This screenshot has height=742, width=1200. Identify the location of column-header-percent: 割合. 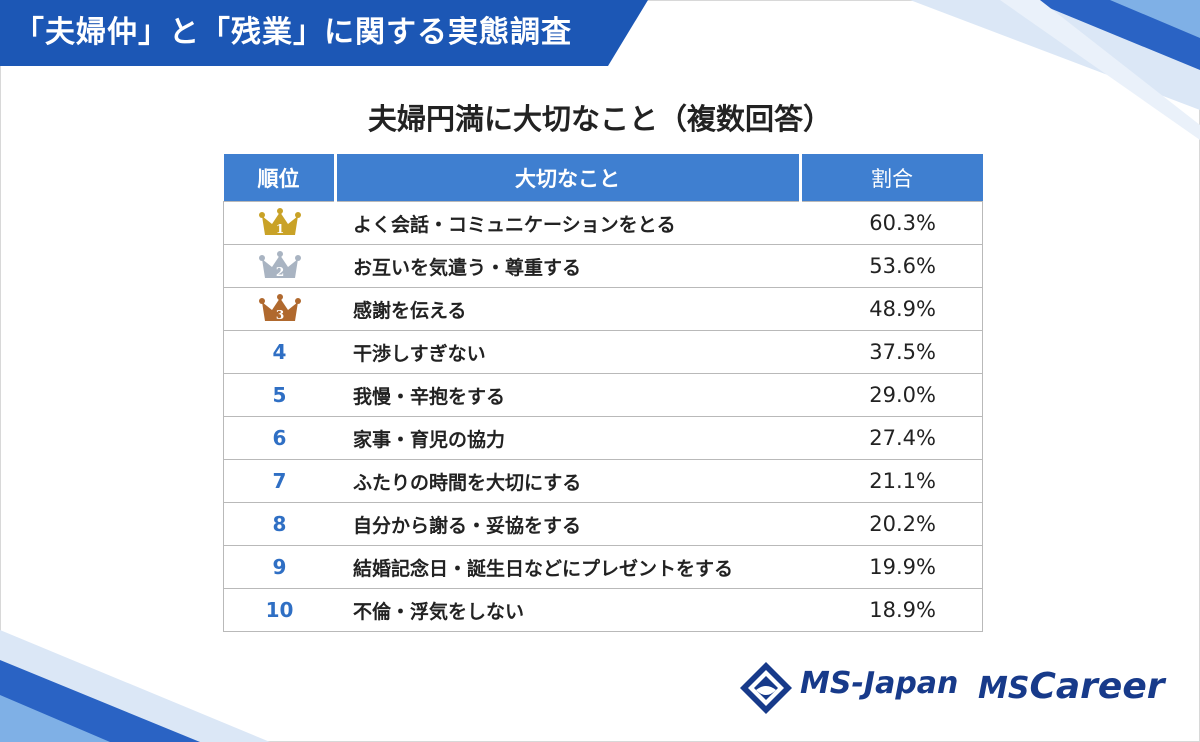
(890, 178).